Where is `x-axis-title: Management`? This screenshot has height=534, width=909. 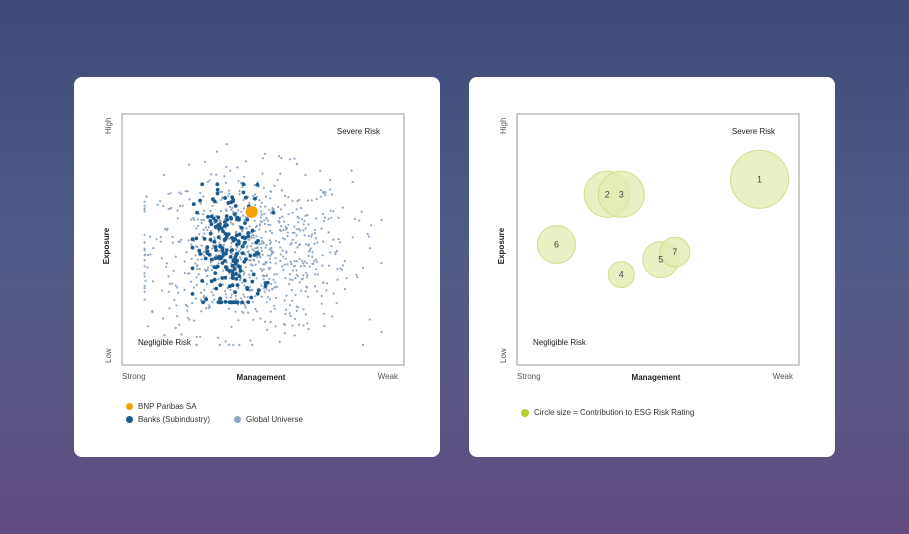
x-axis-title: Management is located at coordinates (656, 377).